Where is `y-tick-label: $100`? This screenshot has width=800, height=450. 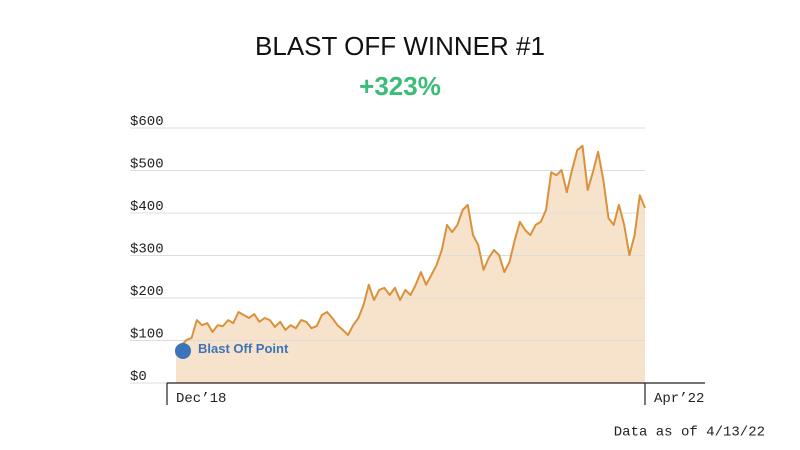 y-tick-label: $100 is located at coordinates (147, 335).